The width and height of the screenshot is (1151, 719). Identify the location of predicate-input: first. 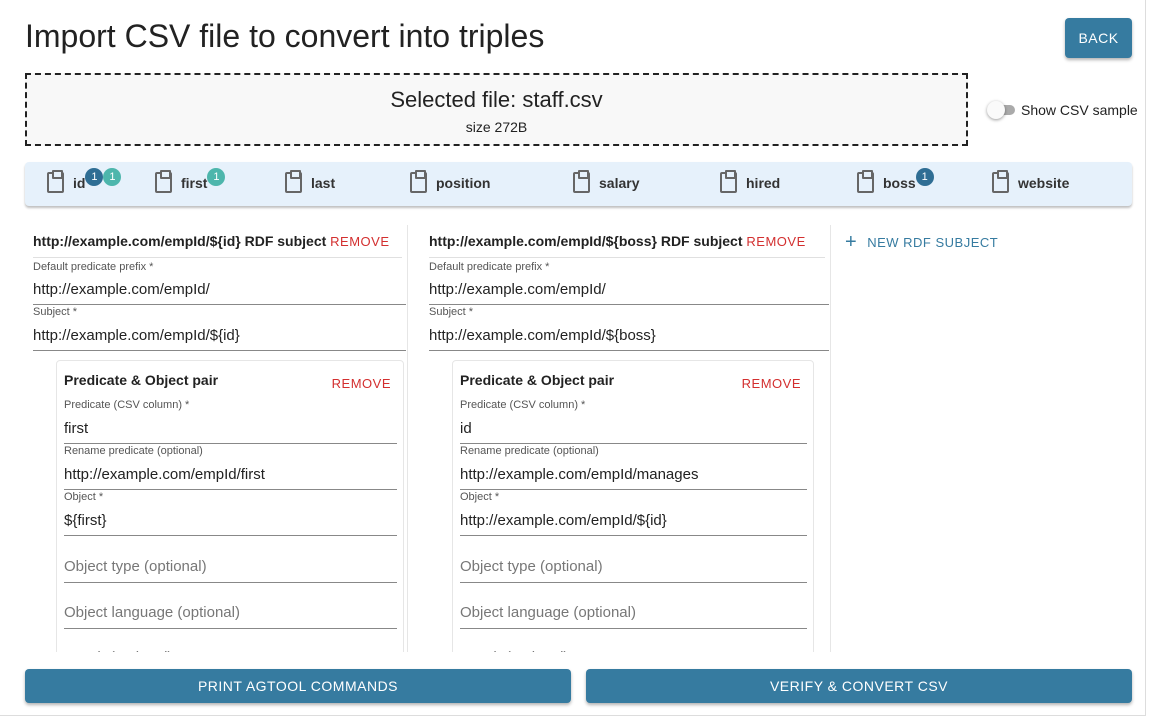
(230, 432).